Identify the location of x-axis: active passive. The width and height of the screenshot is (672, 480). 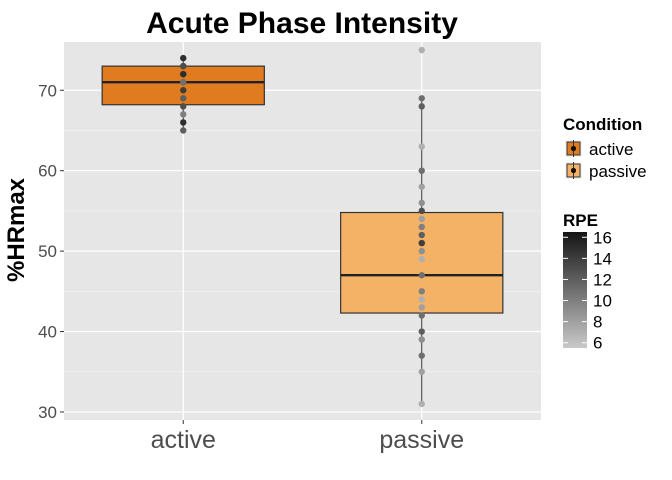
(307, 437).